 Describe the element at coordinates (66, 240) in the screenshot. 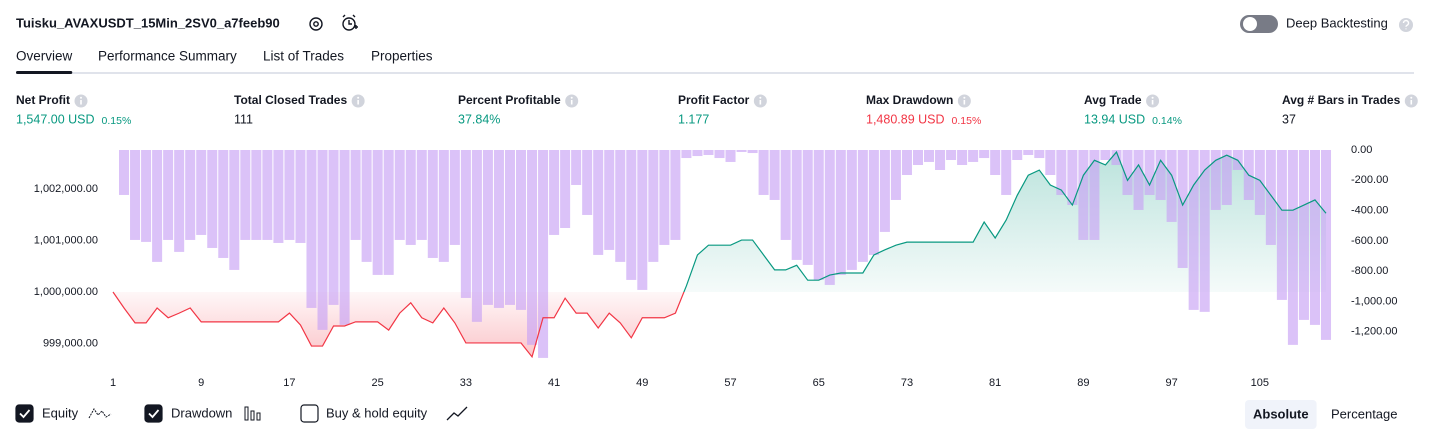

I see `y-tick-label: 1,001,000.00` at that location.